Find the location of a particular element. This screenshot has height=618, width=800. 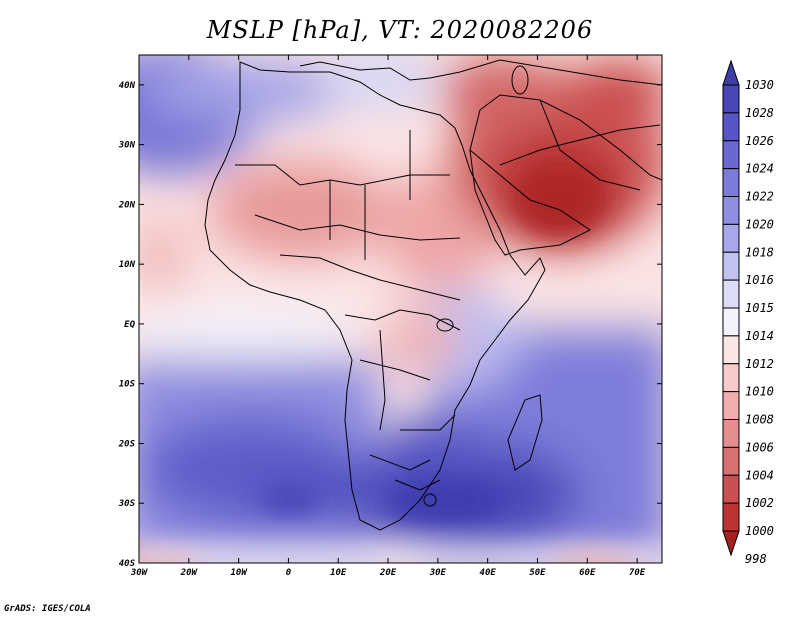

colorbar-label: 1022 is located at coordinates (759, 197).